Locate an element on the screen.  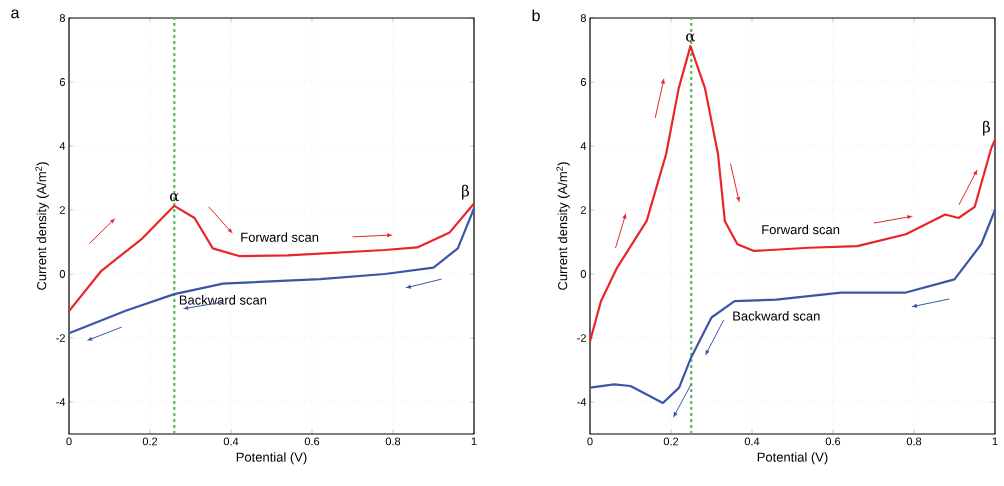
chart-title: a is located at coordinates (15, 14).